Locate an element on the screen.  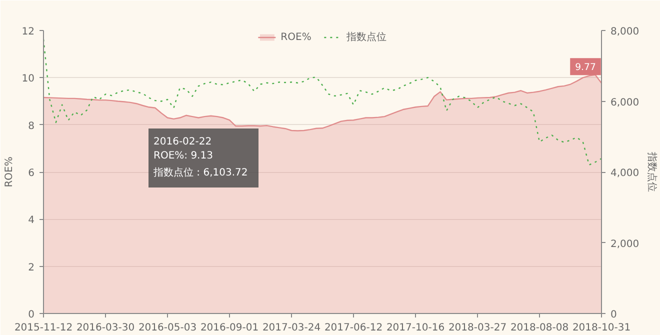
x-tick-label: 2016-09-01 is located at coordinates (229, 328).